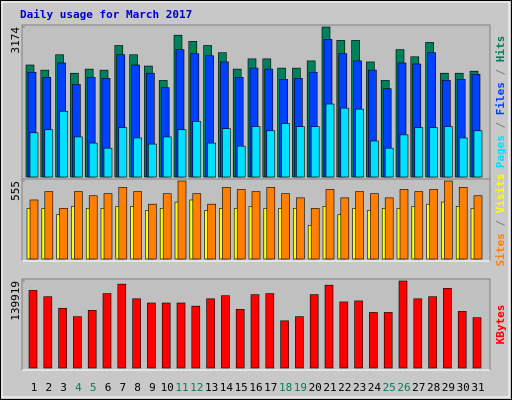 Image resolution: width=512 pixels, height=400 pixels. Describe the element at coordinates (106, 14) in the screenshot. I see `chart-title: Daily usage for March 2017` at that location.